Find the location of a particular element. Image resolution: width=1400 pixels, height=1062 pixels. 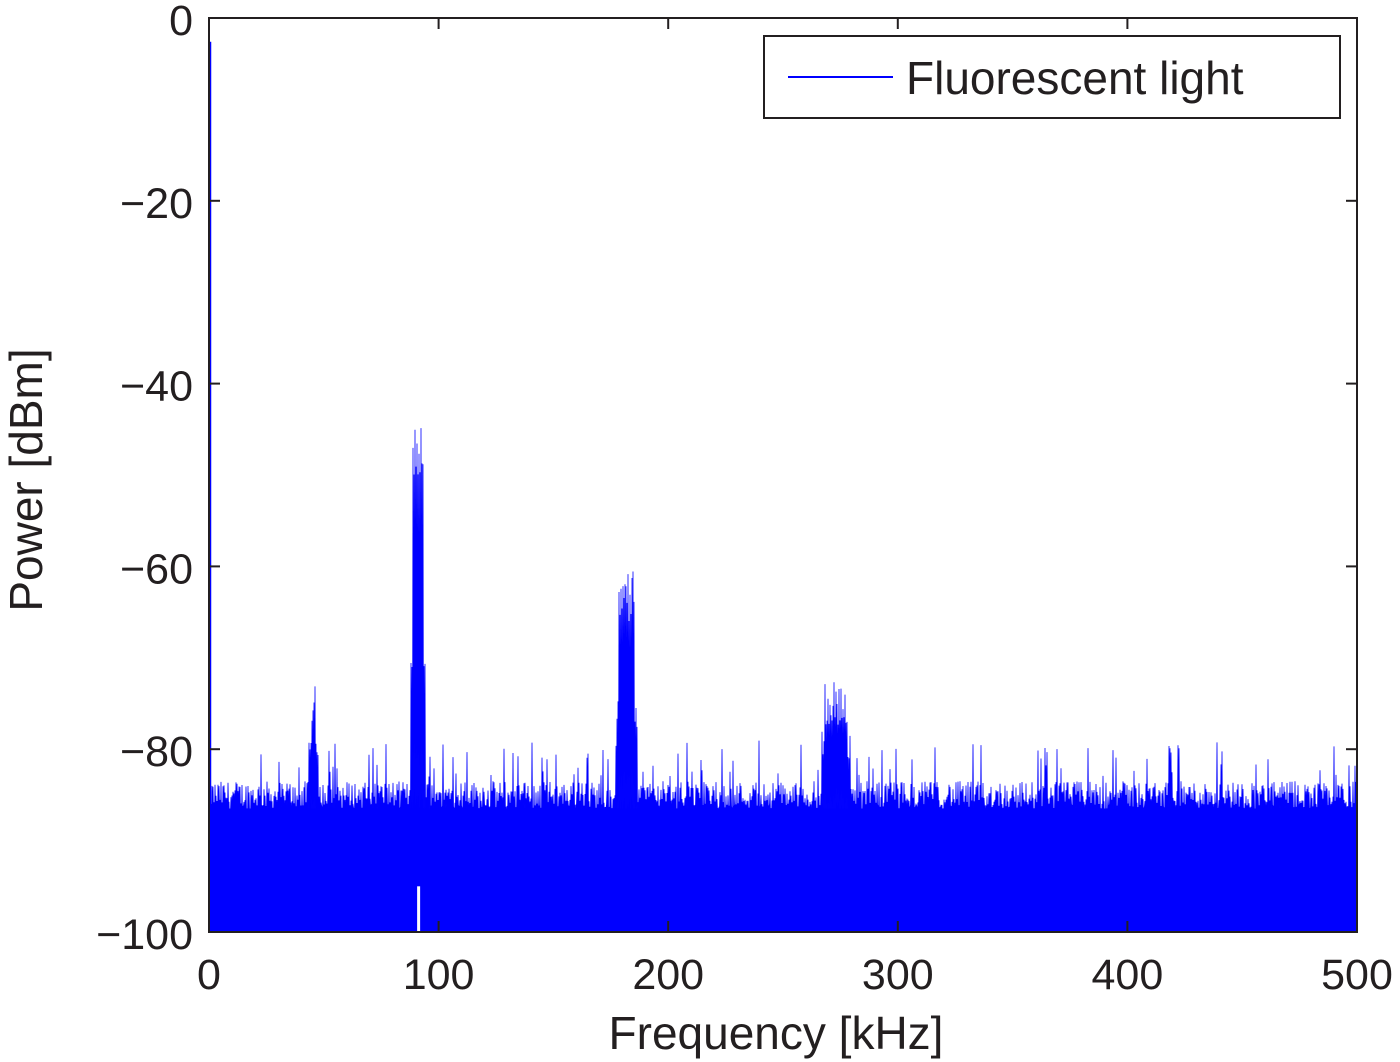

x-axis-label: Frequency [kHz] is located at coordinates (776, 1033).